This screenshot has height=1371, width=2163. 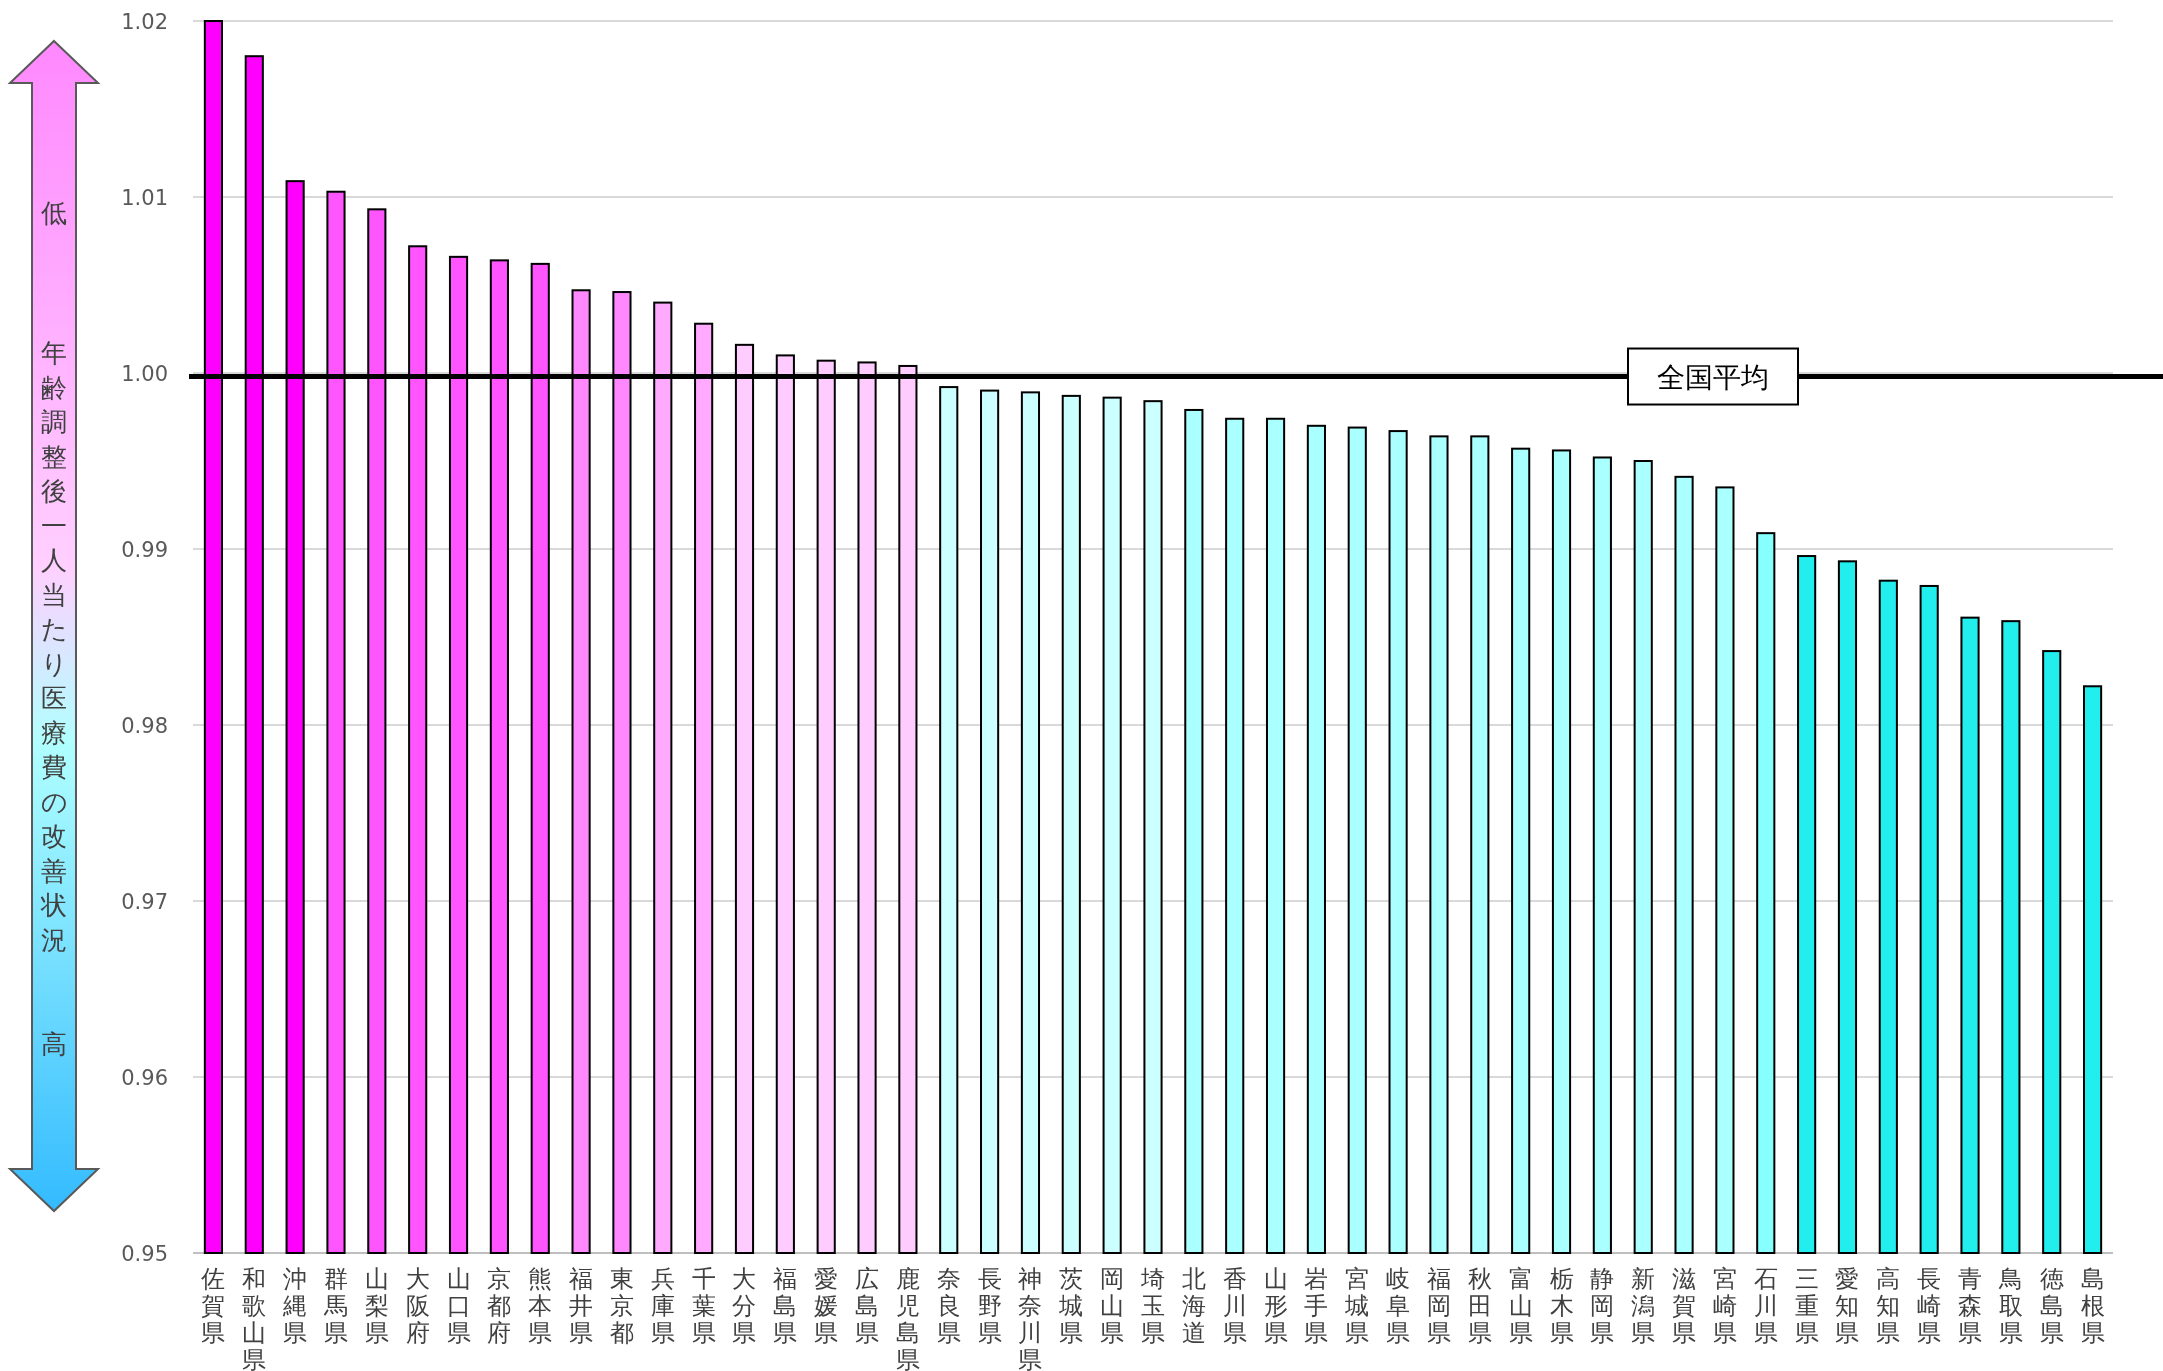 I want to click on ytick: 1.01, so click(x=144, y=198).